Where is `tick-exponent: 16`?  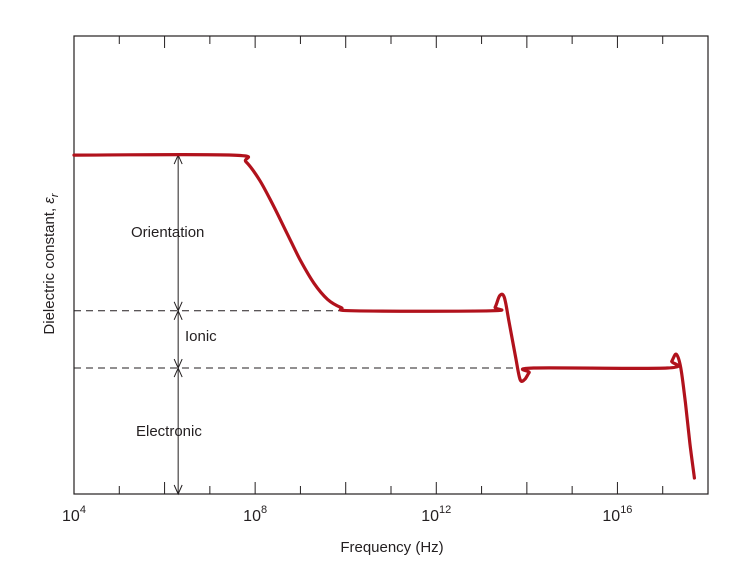 tick-exponent: 16 is located at coordinates (626, 510).